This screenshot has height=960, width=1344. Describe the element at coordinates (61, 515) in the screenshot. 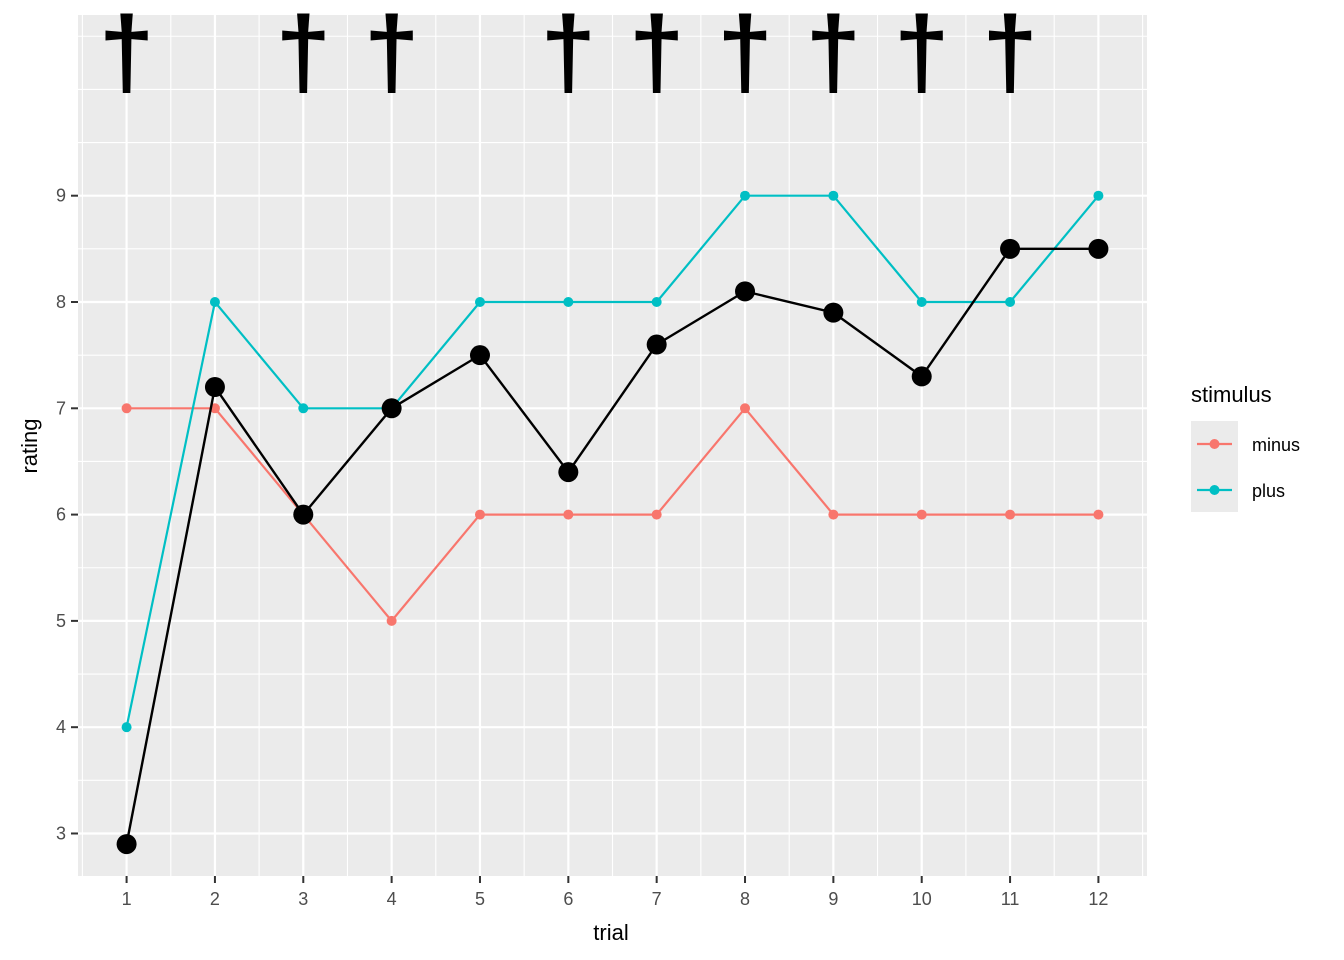

I see `y-tick-label: 6` at that location.